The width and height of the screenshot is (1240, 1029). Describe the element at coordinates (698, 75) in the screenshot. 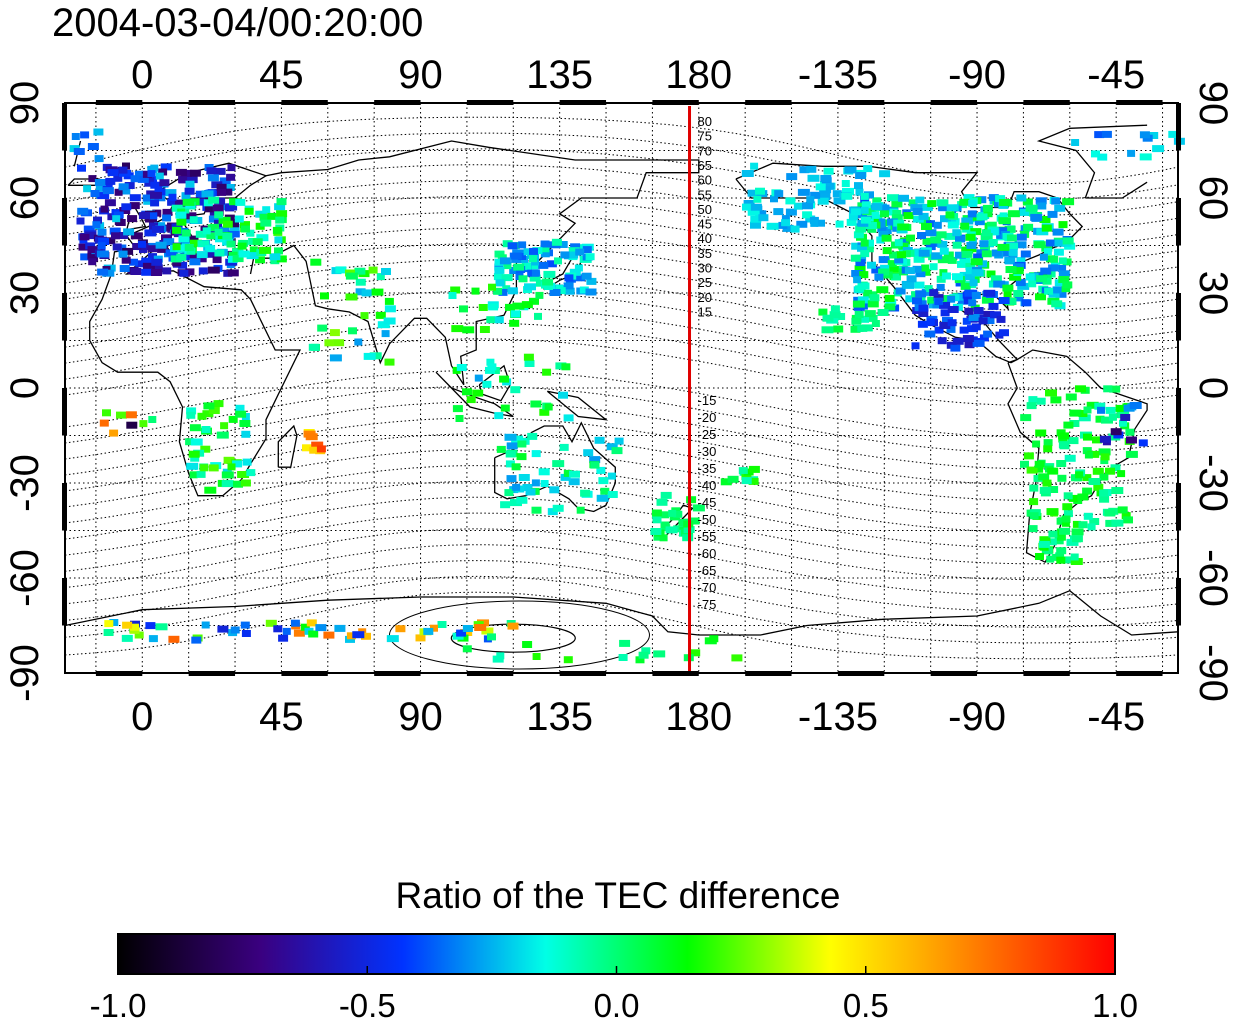

I see `top-lon-label: 180` at that location.